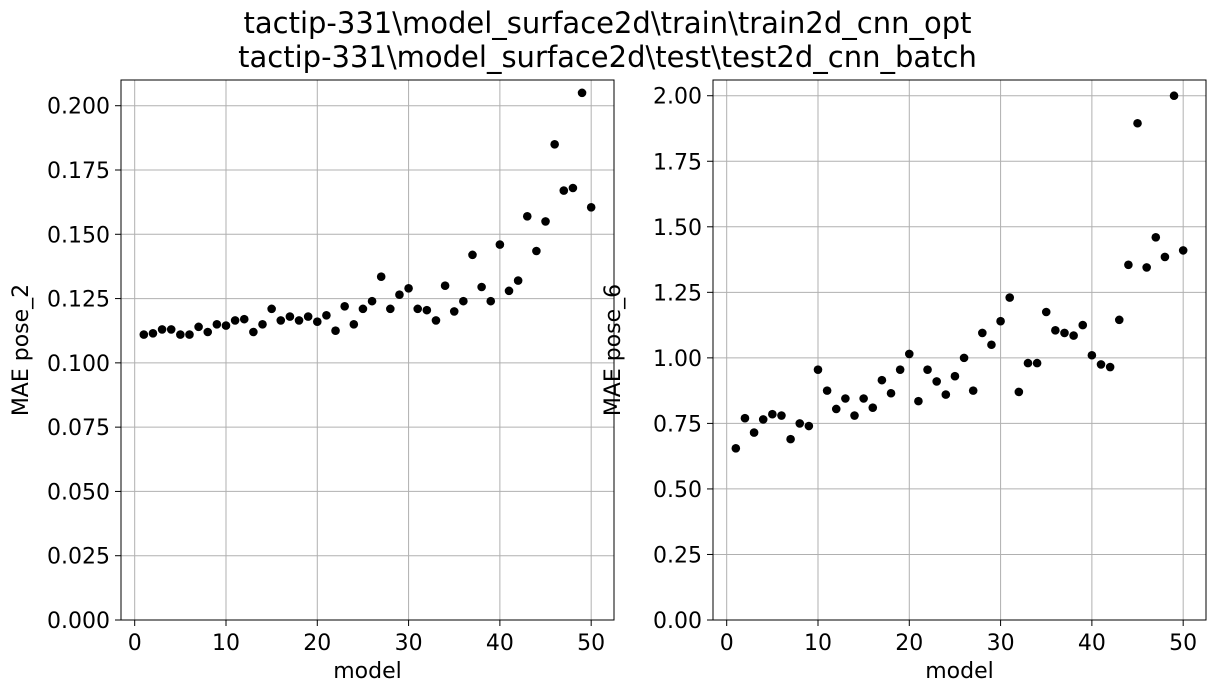 Image resolution: width=1215 pixels, height=692 pixels. Describe the element at coordinates (78, 364) in the screenshot. I see `left-y-tick-label: 0.100` at that location.